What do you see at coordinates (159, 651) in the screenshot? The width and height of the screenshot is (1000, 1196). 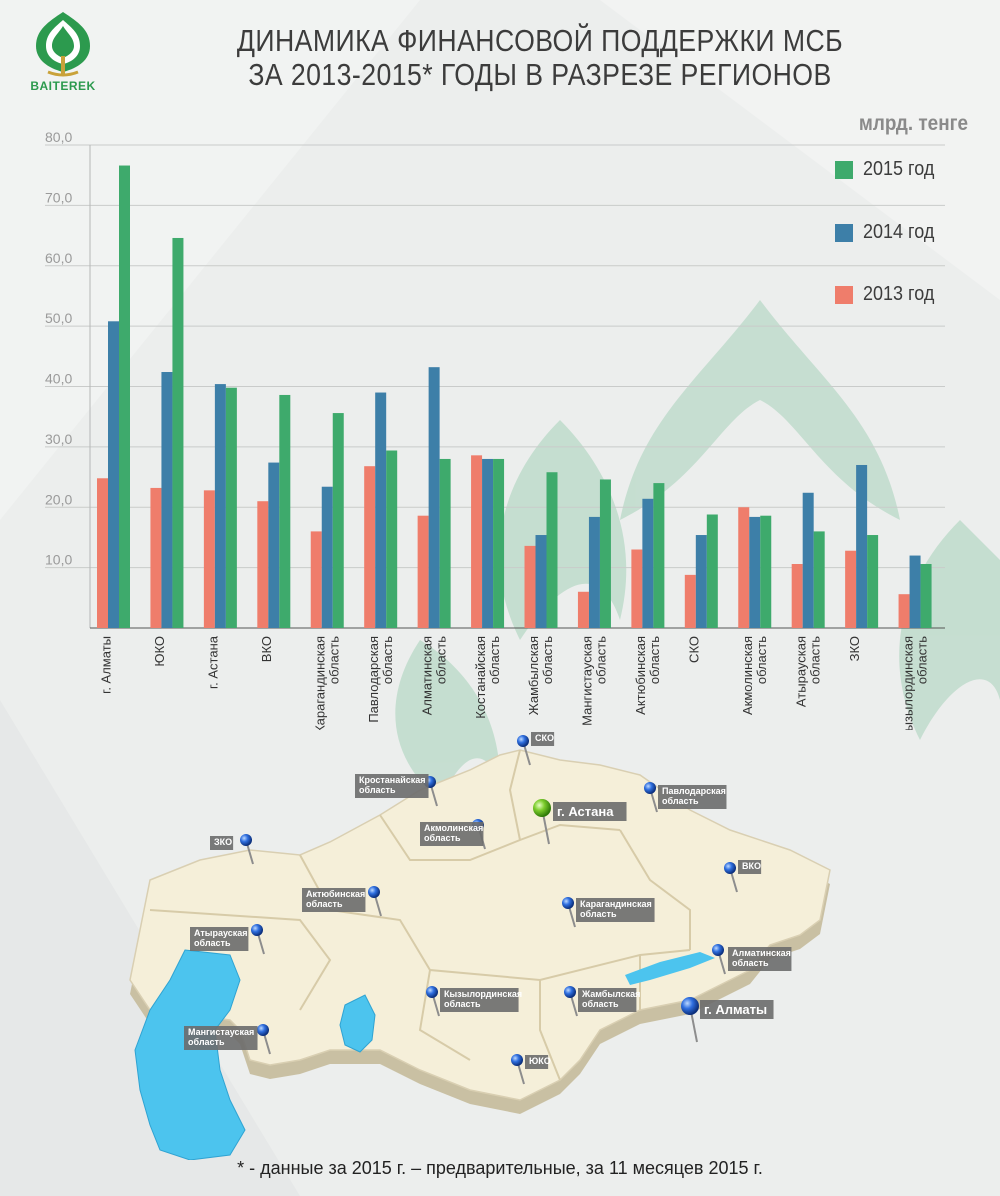 I see `x-tick-label: ЮКО` at bounding box center [159, 651].